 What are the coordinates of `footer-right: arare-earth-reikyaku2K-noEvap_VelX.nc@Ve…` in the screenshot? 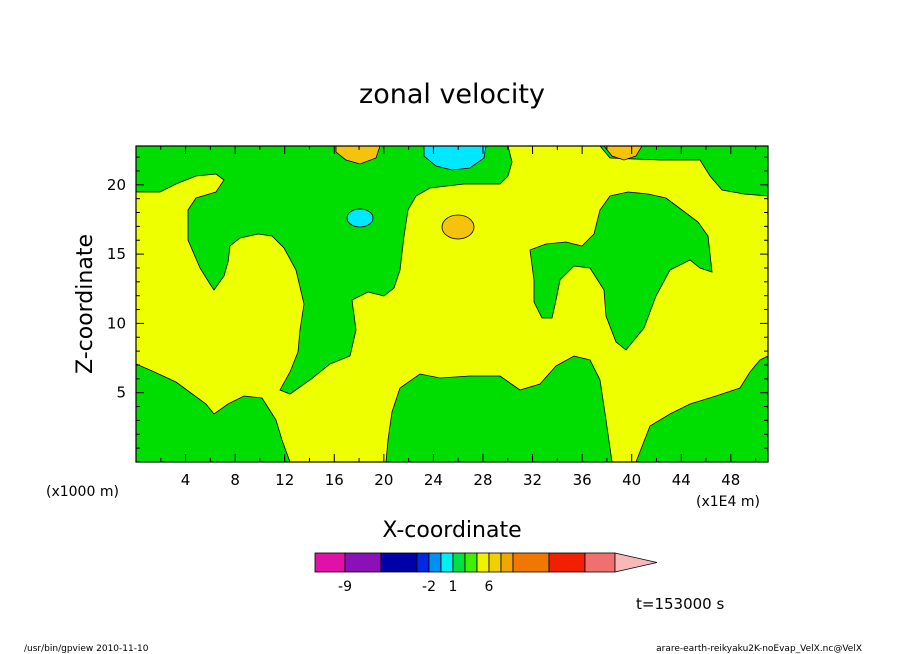 It's located at (759, 649).